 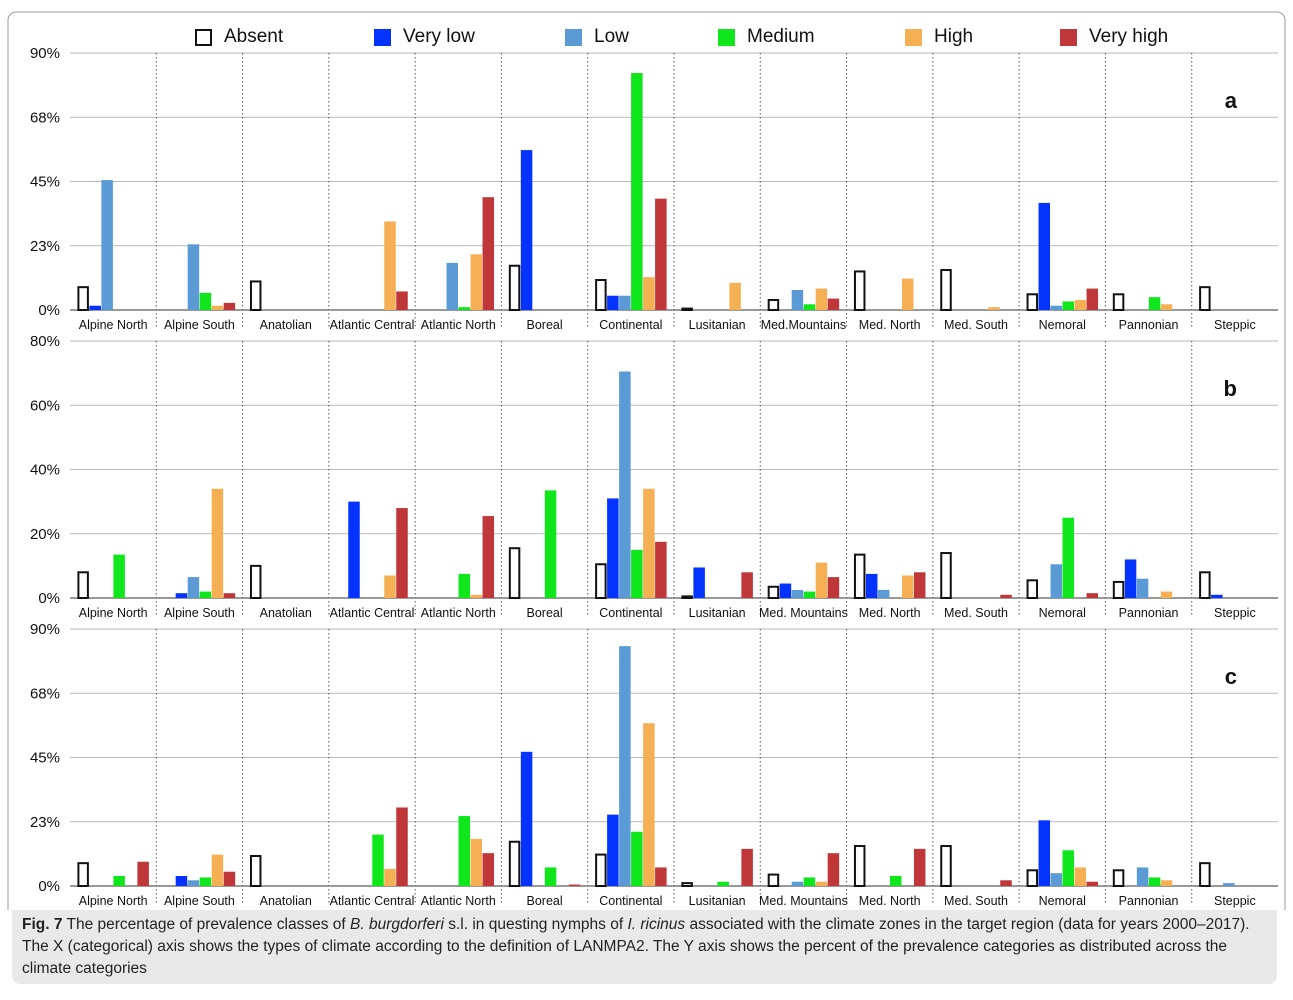 I want to click on ytick-label: 23%, so click(x=45, y=246).